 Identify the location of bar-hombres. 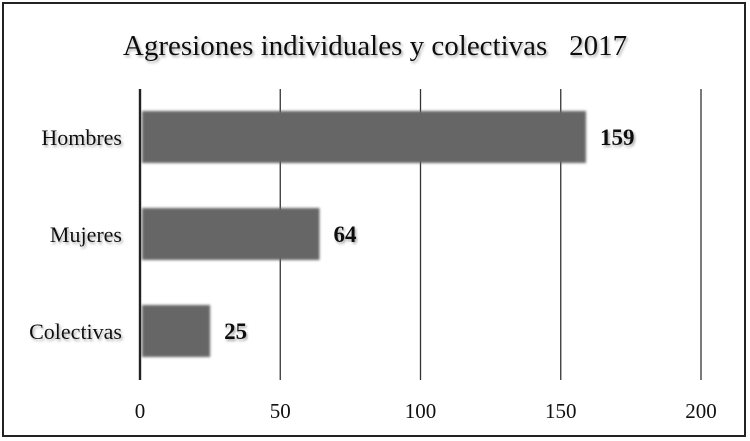
(364, 137).